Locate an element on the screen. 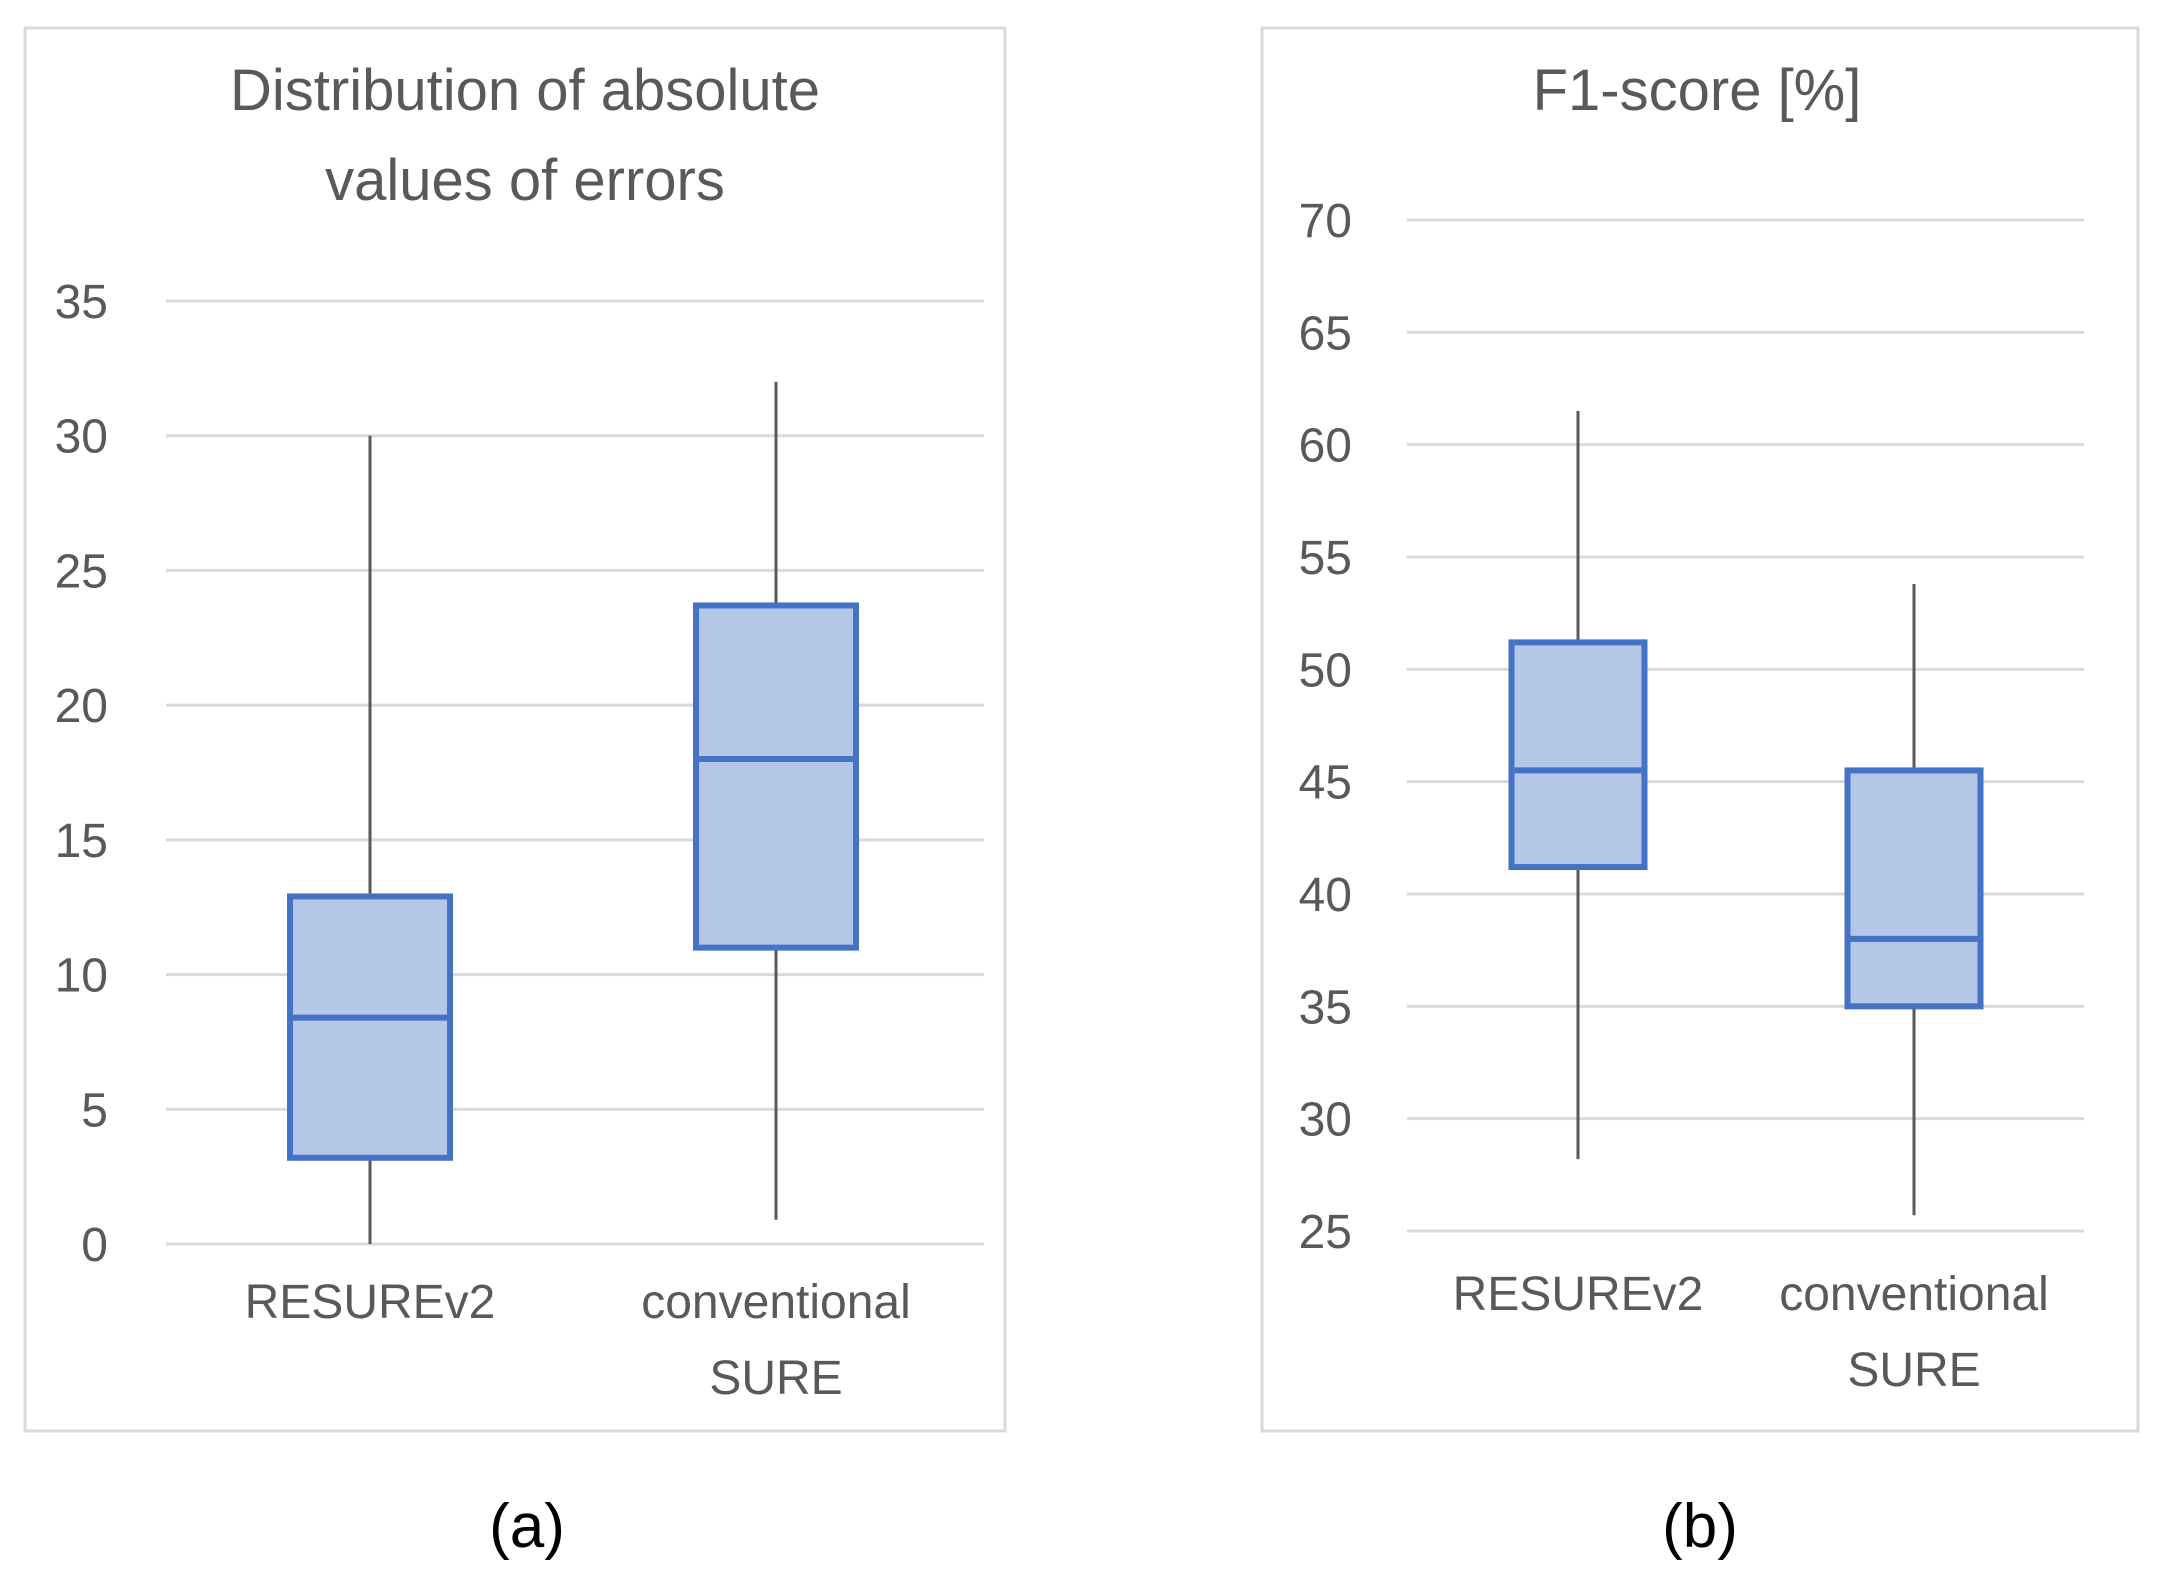  figure-caption: (b) is located at coordinates (1700, 1526).